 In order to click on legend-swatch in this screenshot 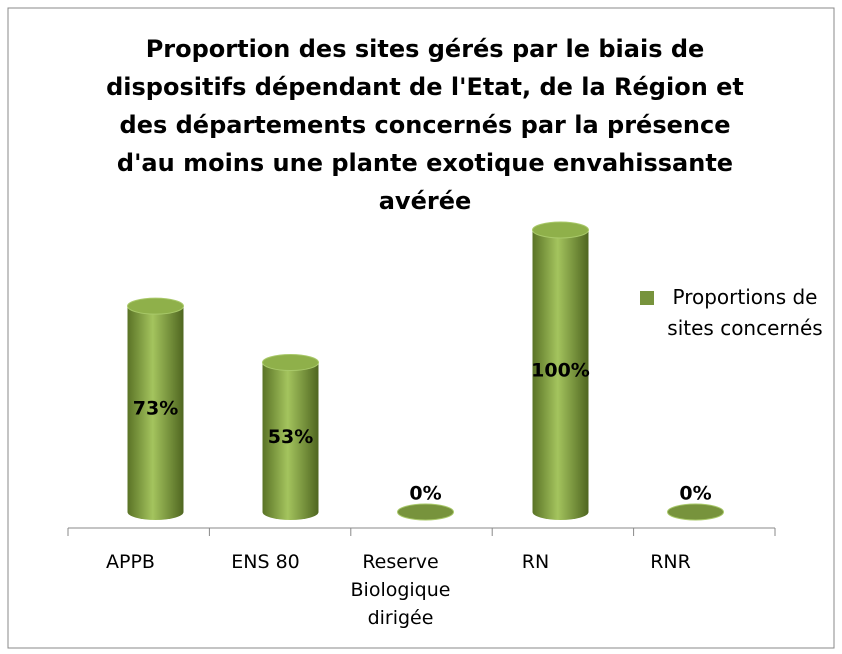, I will do `click(647, 298)`.